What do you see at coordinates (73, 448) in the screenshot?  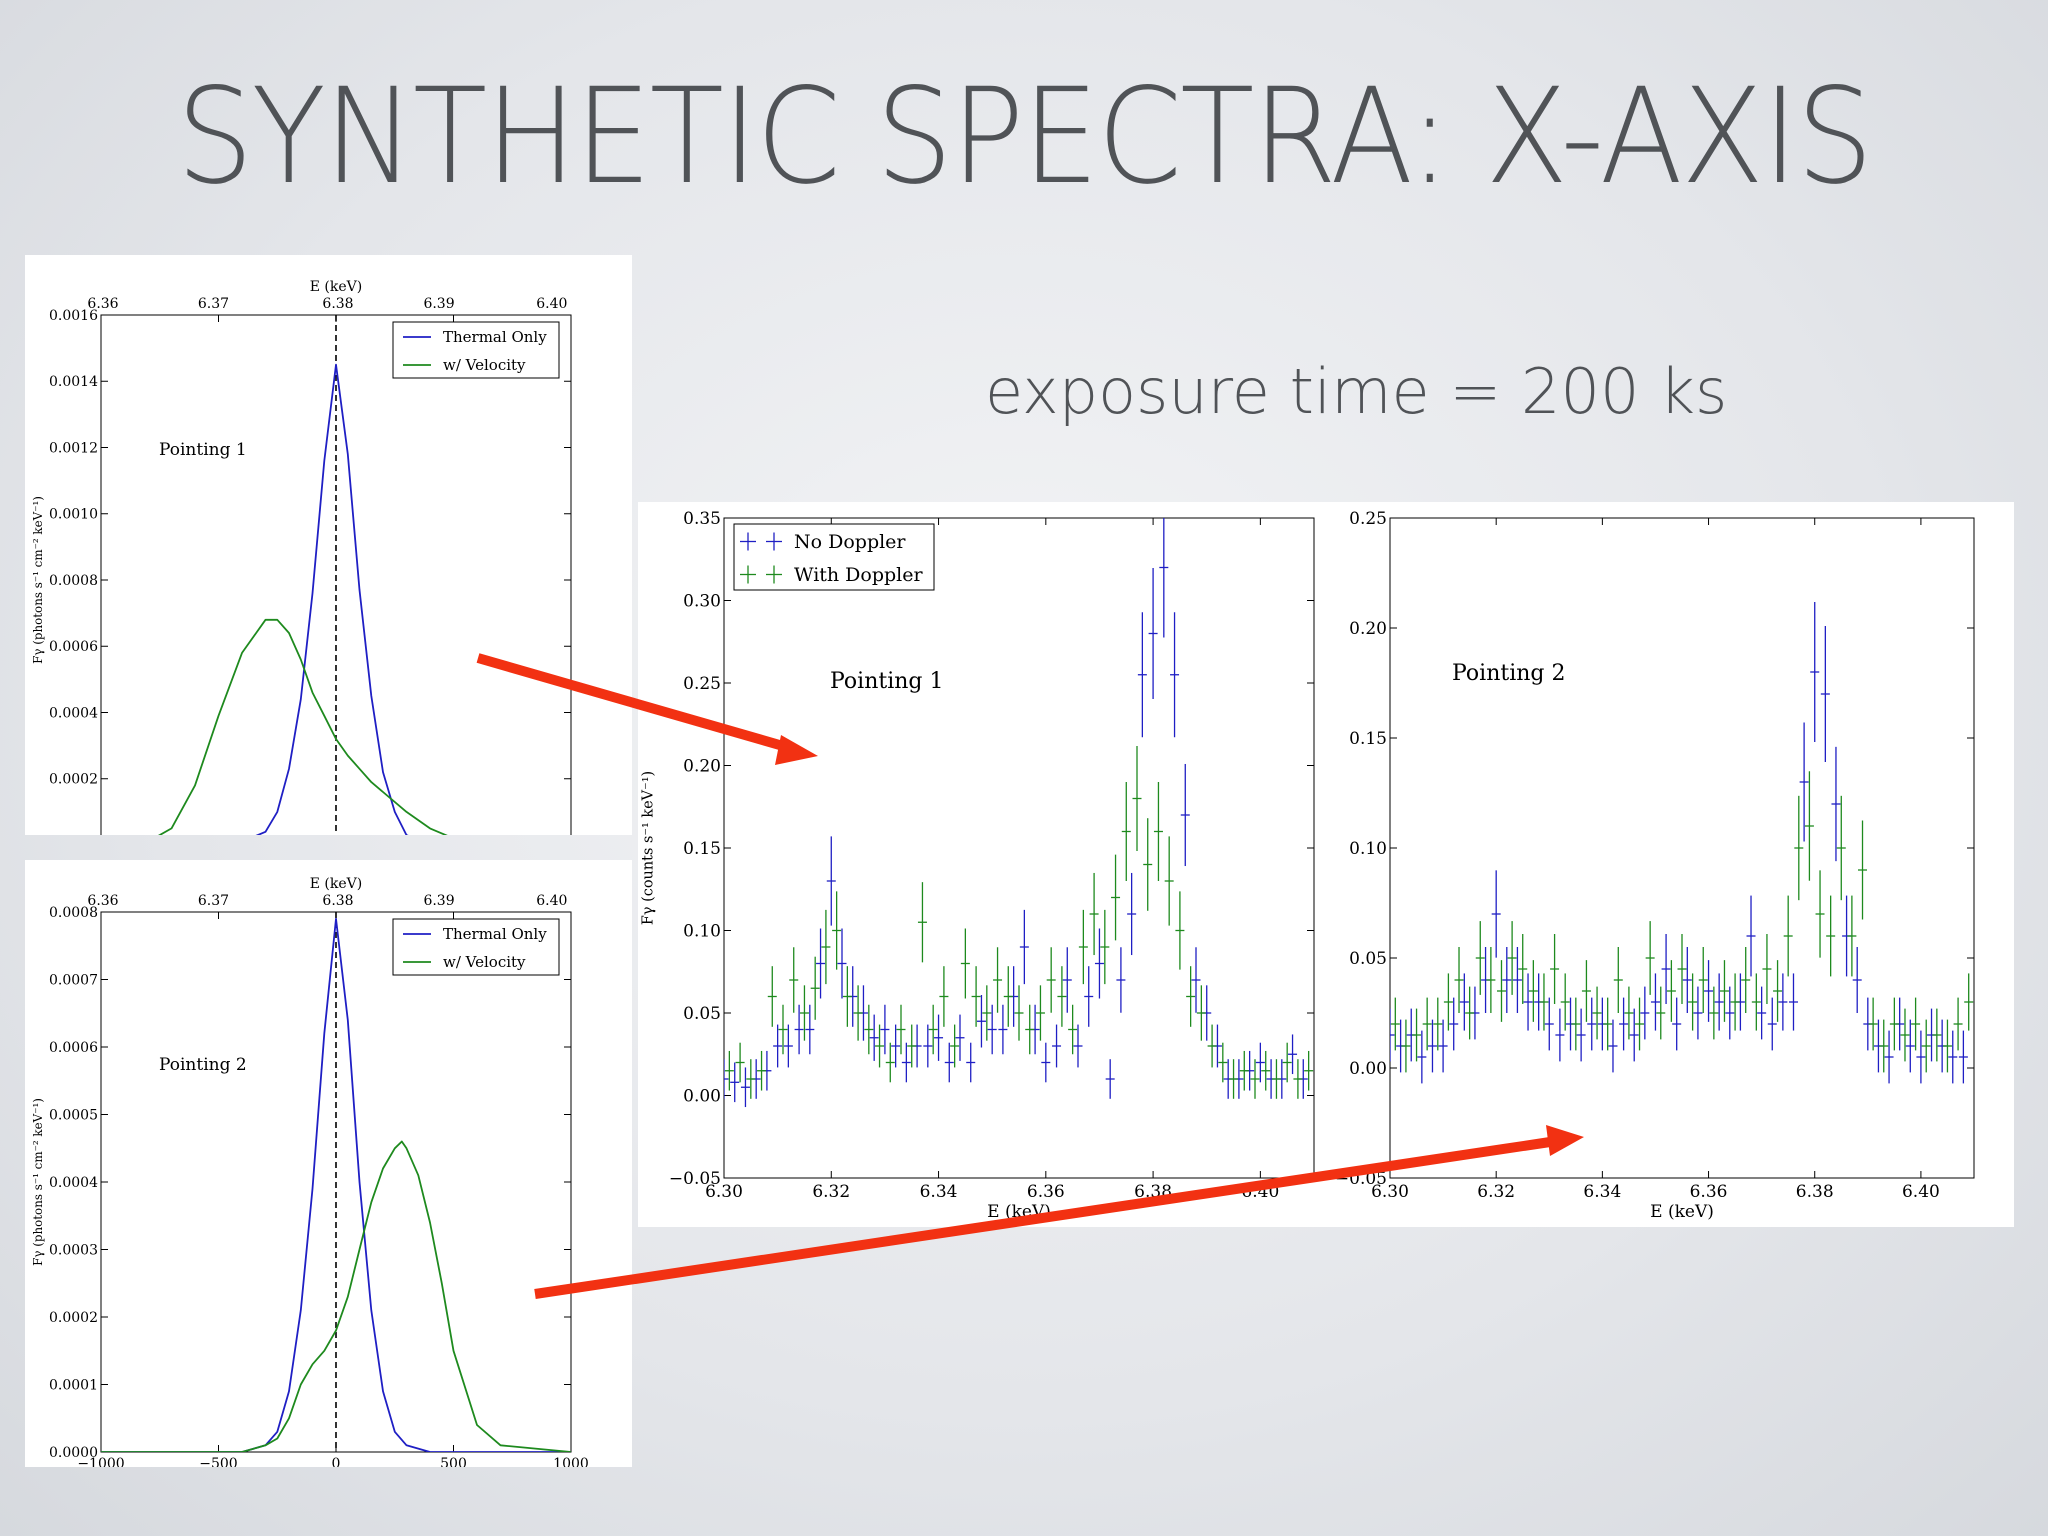 I see `y-tick-label: 0.0012` at bounding box center [73, 448].